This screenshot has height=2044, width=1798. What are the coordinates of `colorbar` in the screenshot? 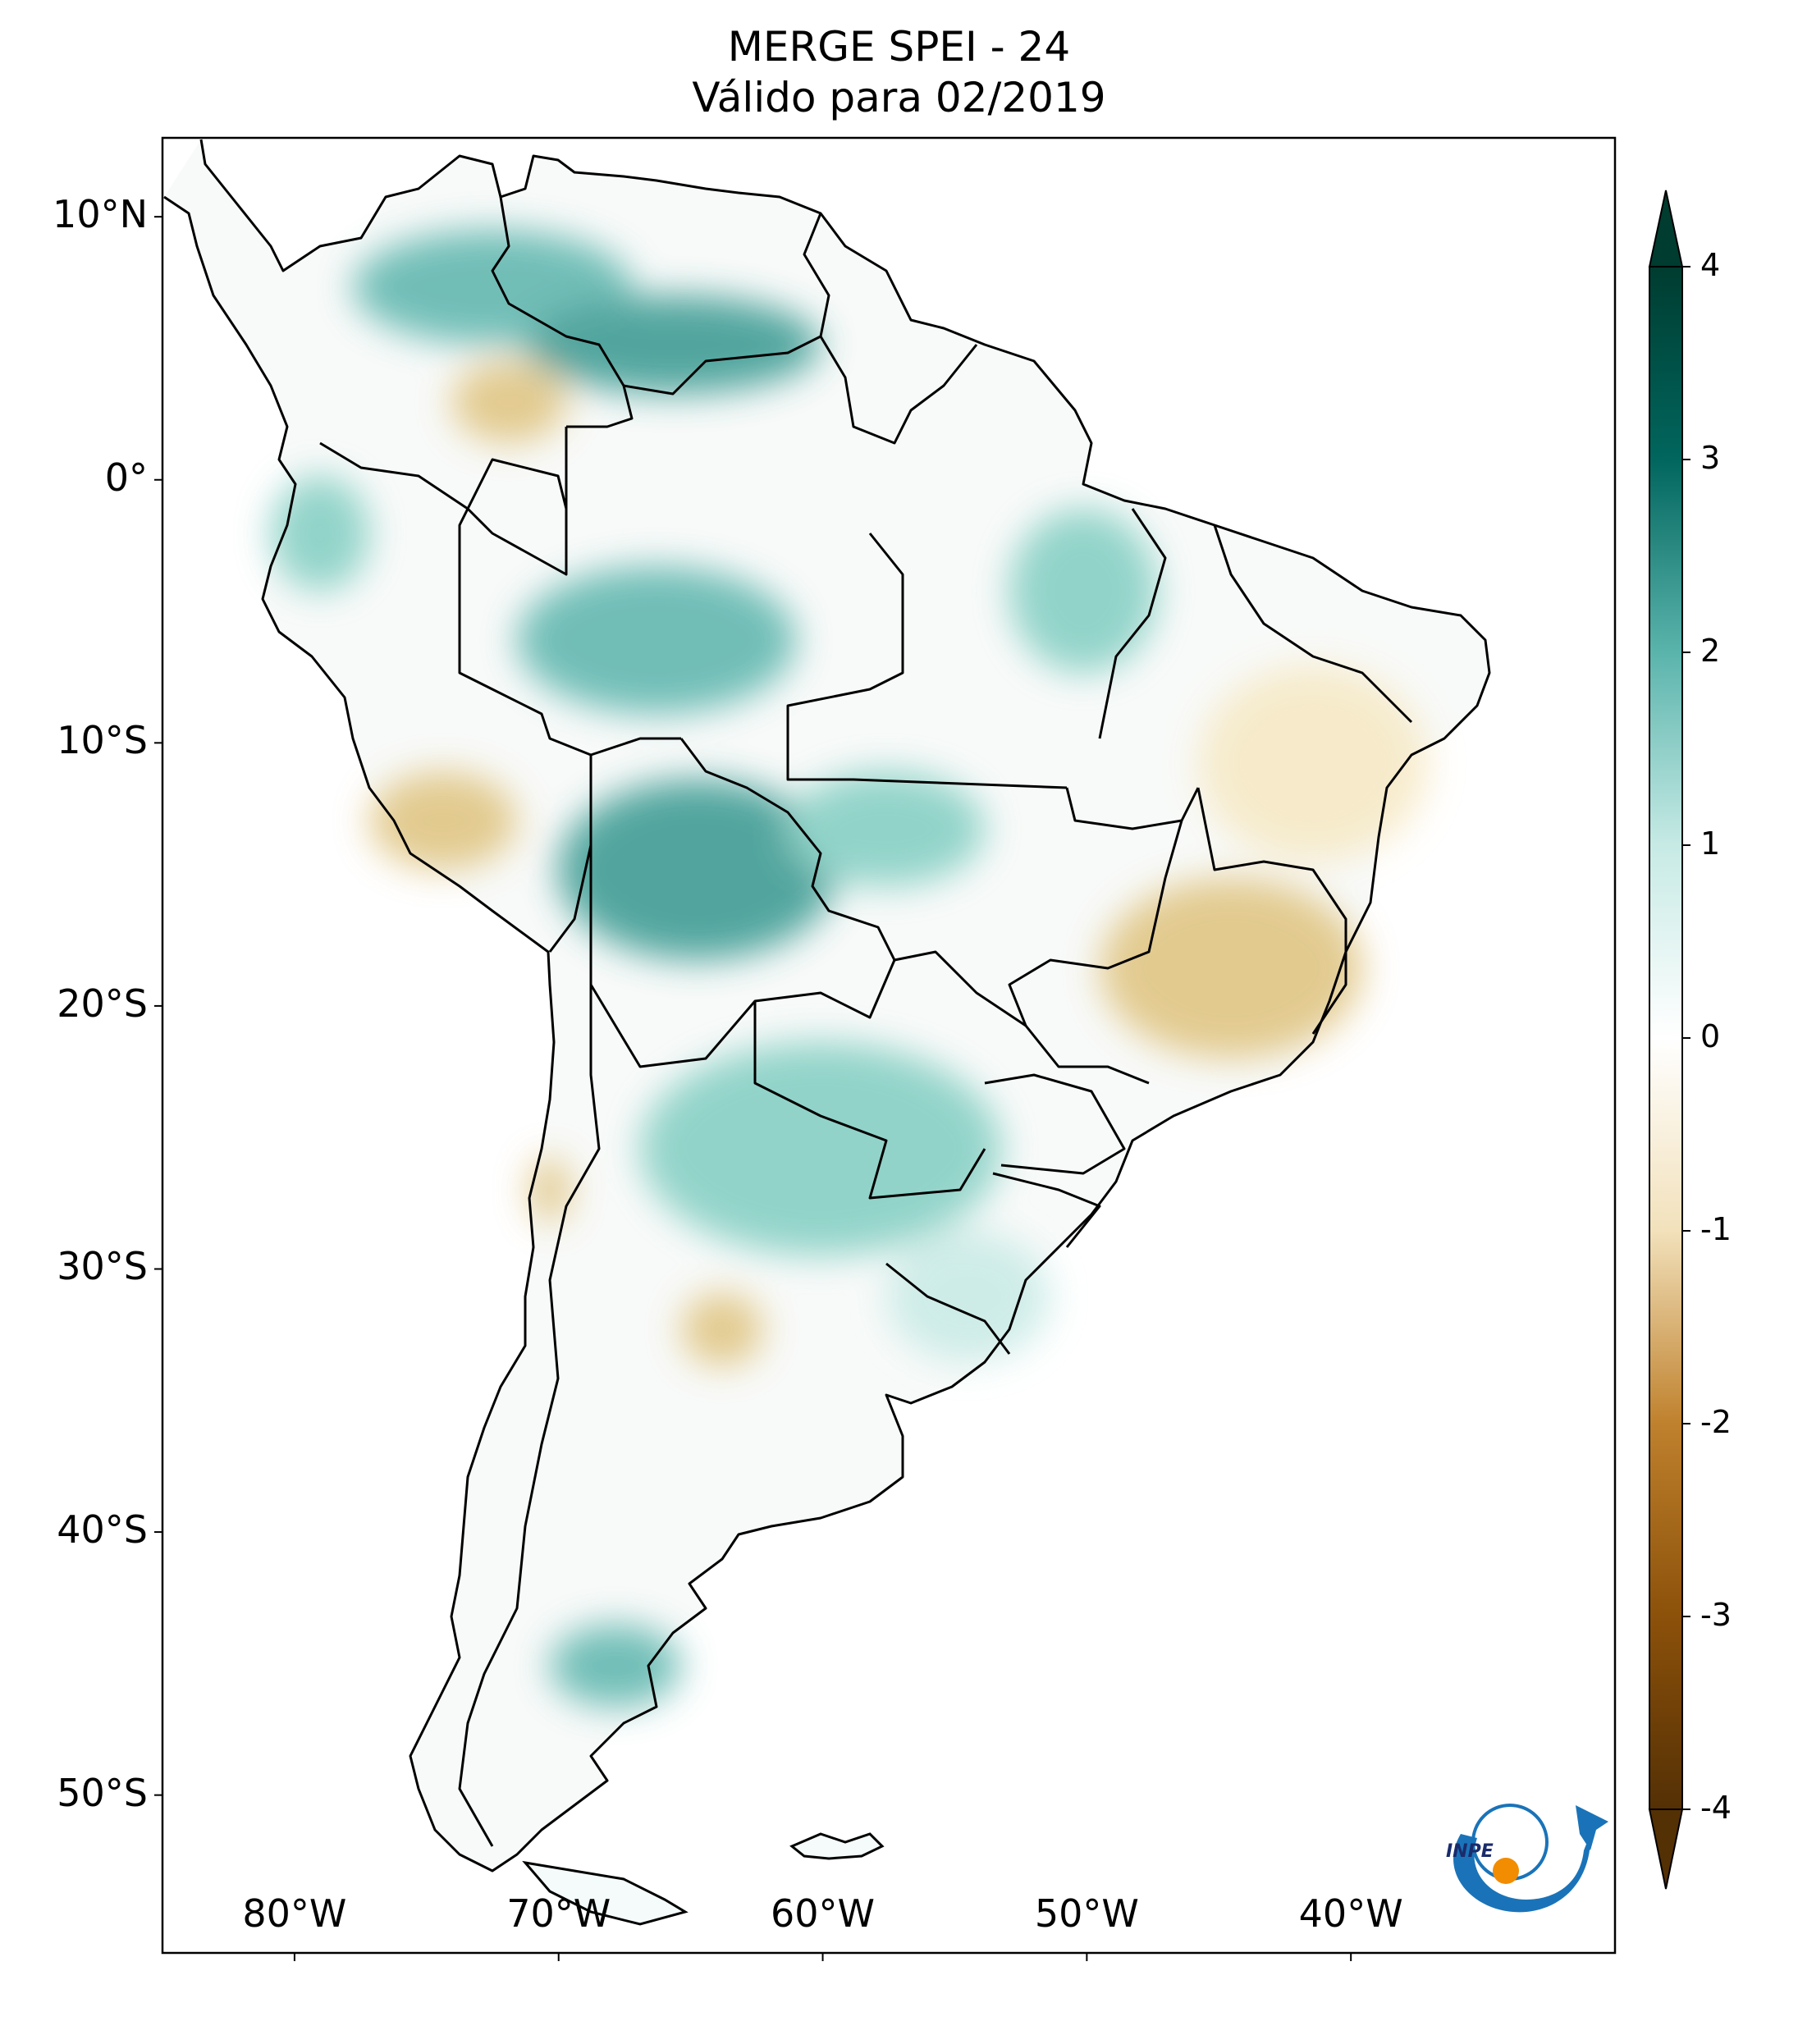 It's located at (1669, 1040).